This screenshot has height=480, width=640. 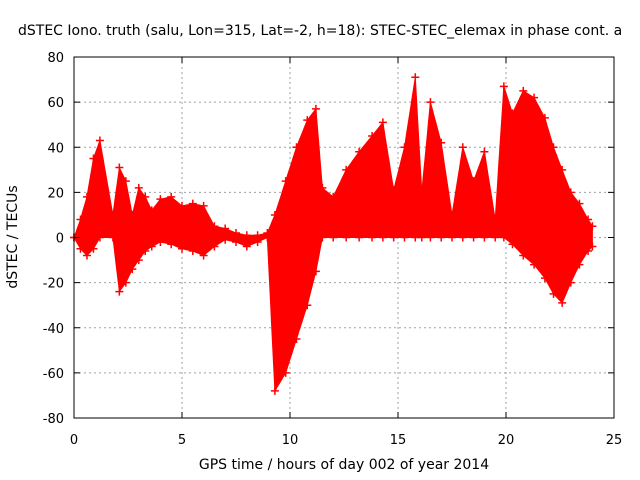 What do you see at coordinates (290, 440) in the screenshot?
I see `x-tick-label: 10` at bounding box center [290, 440].